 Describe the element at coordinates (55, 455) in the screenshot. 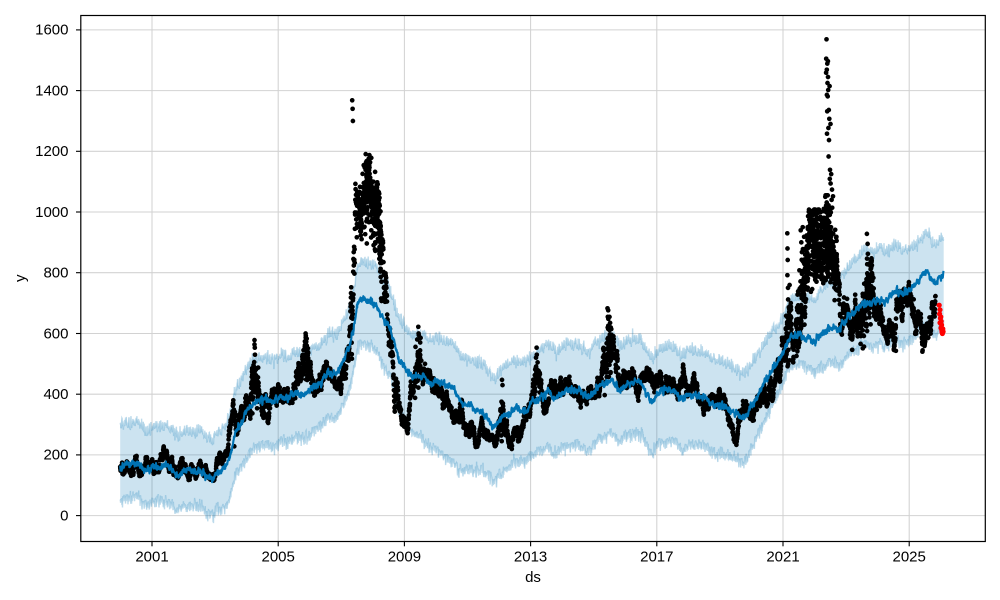

I see `svg-text: 200` at that location.